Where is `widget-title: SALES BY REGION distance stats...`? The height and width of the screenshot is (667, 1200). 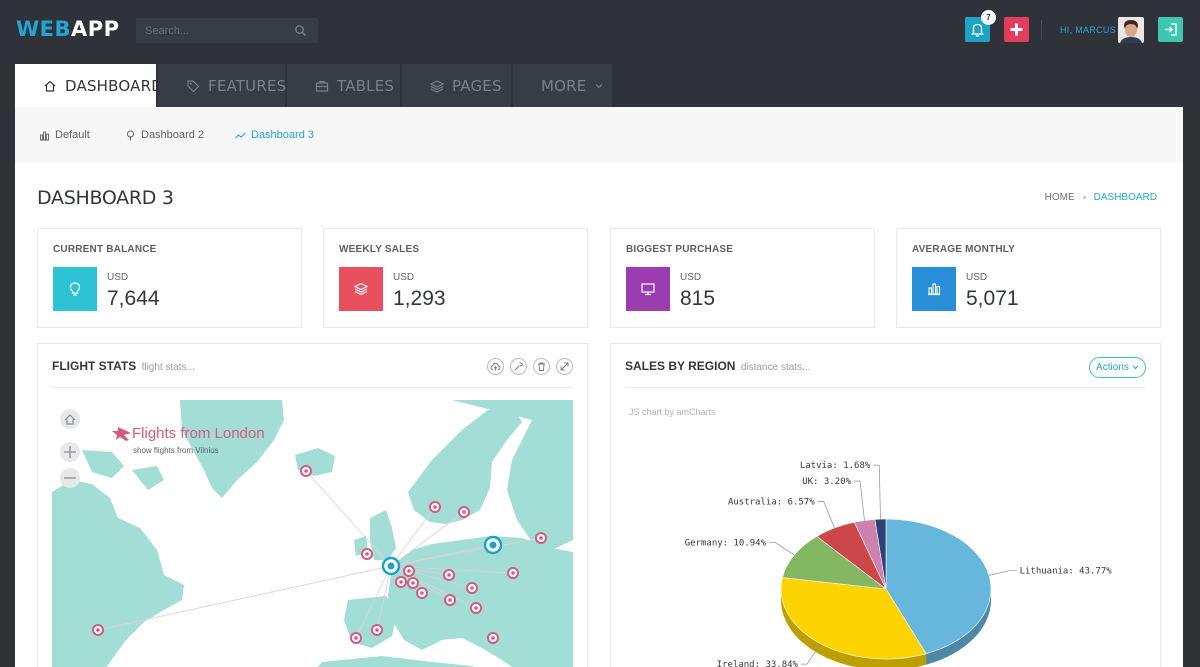
widget-title: SALES BY REGION distance stats... is located at coordinates (718, 366).